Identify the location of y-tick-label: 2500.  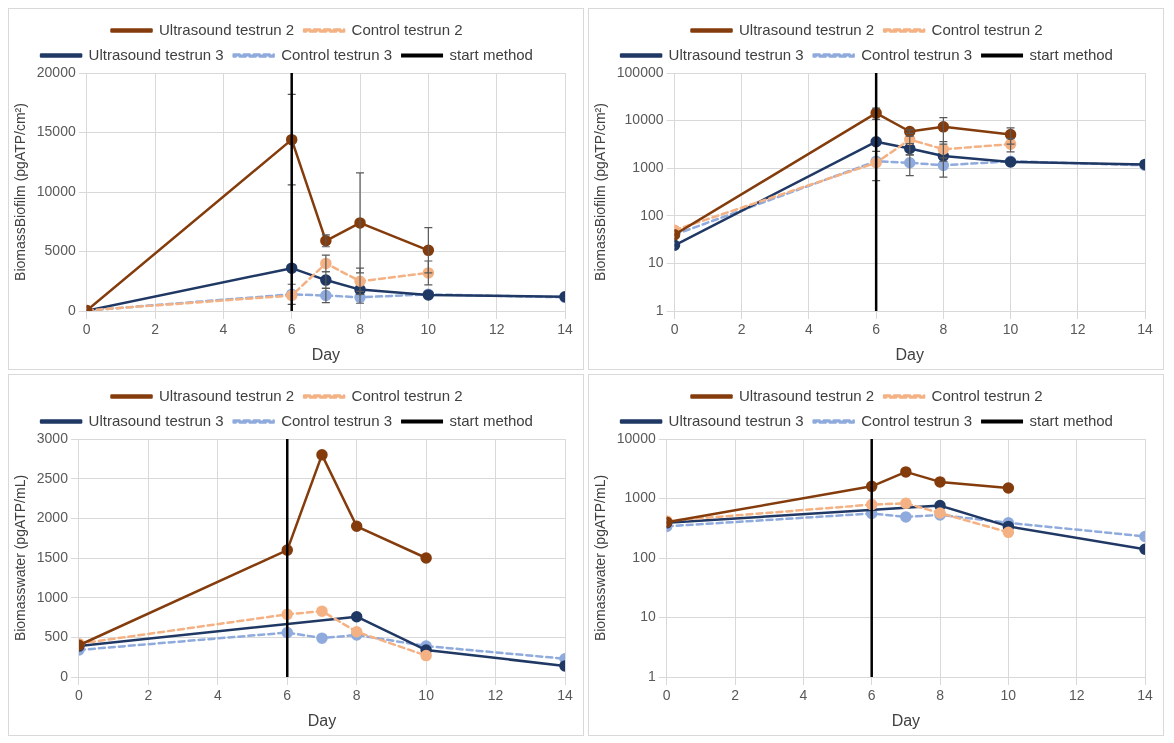
(52, 477).